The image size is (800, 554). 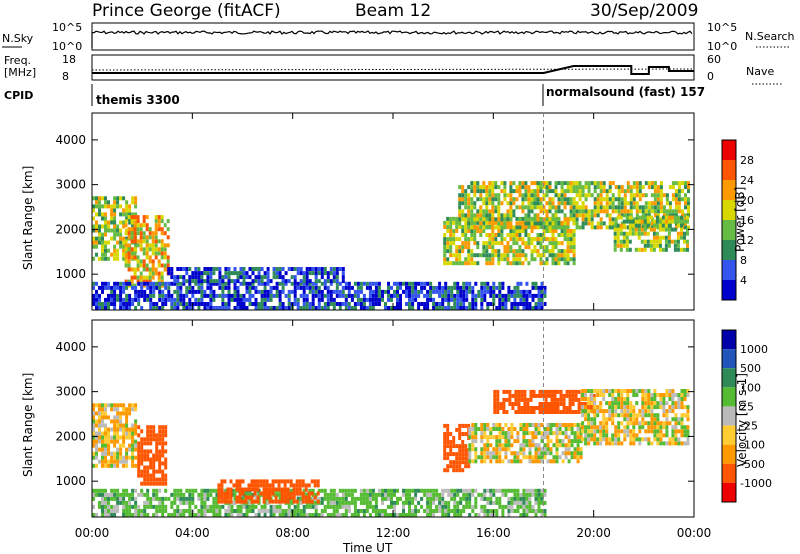 I want to click on power-colorbar-label: Power [dB], so click(x=740, y=219).